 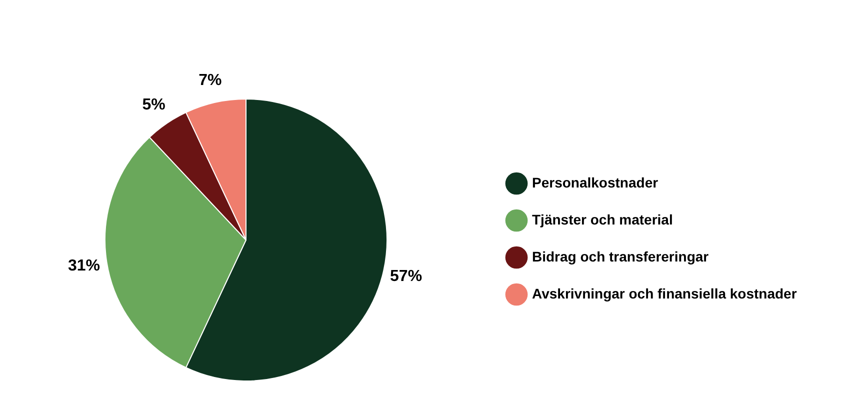 What do you see at coordinates (406, 276) in the screenshot?
I see `data-label: 57%` at bounding box center [406, 276].